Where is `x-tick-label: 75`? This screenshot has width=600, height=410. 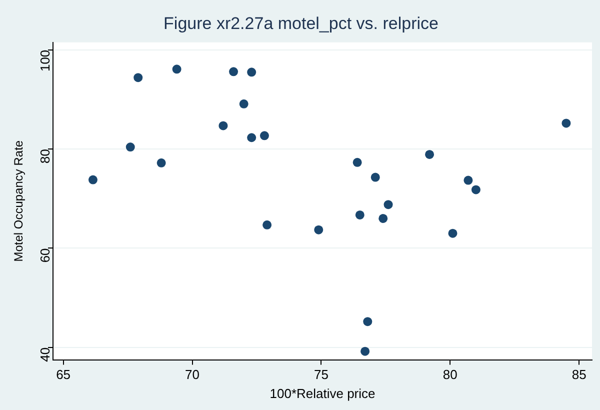
x-tick-label: 75 is located at coordinates (321, 374).